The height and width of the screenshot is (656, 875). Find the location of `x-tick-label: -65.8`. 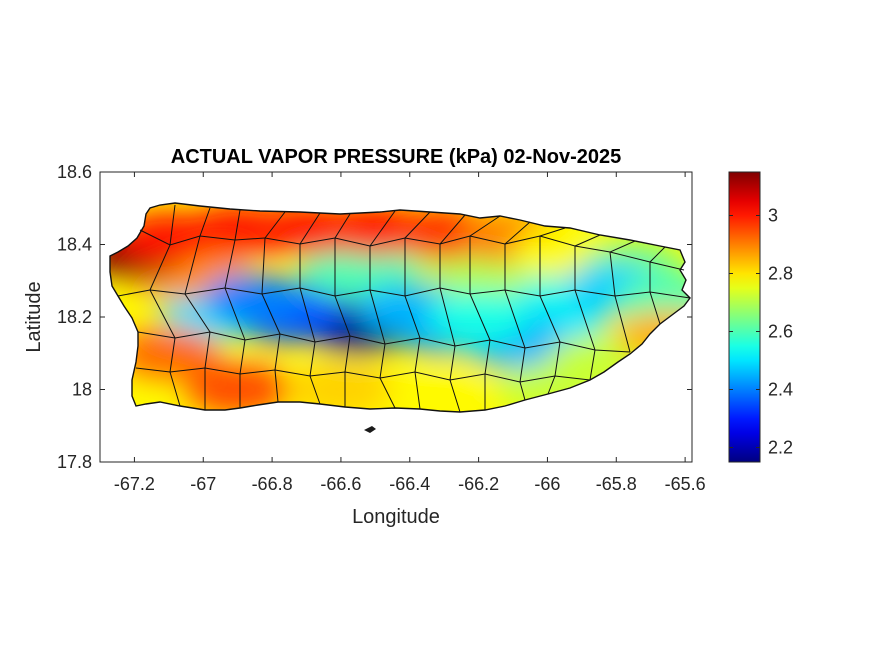

x-tick-label: -65.8 is located at coordinates (616, 484).